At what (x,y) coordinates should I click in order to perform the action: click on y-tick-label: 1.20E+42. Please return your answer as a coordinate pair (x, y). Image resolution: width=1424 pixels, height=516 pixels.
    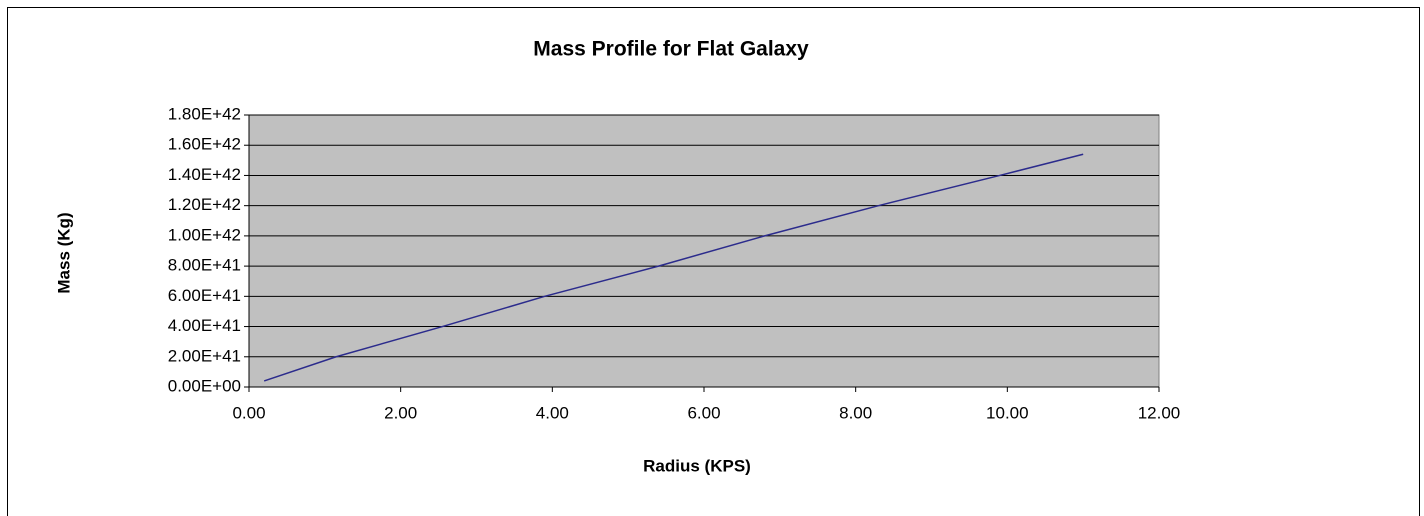
    Looking at the image, I should click on (204, 204).